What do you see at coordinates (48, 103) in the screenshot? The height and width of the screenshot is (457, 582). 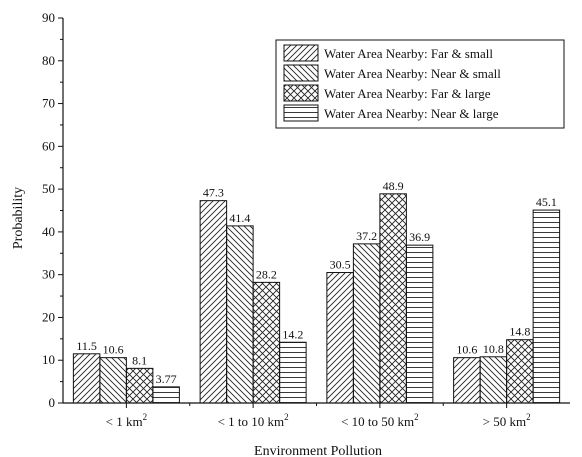 I see `y-tick-label: 70` at bounding box center [48, 103].